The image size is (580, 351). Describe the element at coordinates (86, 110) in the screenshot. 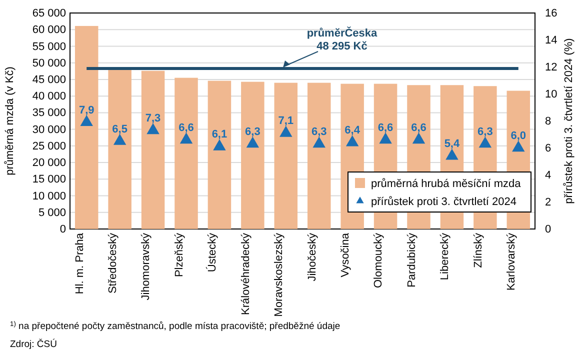

I see `data-label: 7,9` at that location.